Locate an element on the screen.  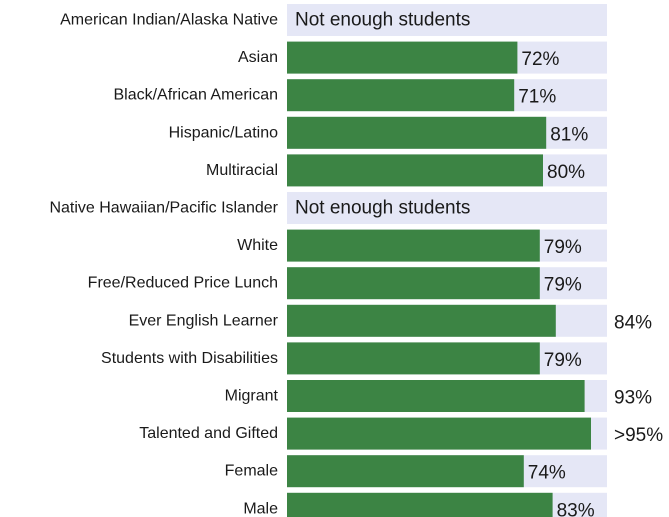
bar-row-asian: Asian 72% is located at coordinates (422, 57).